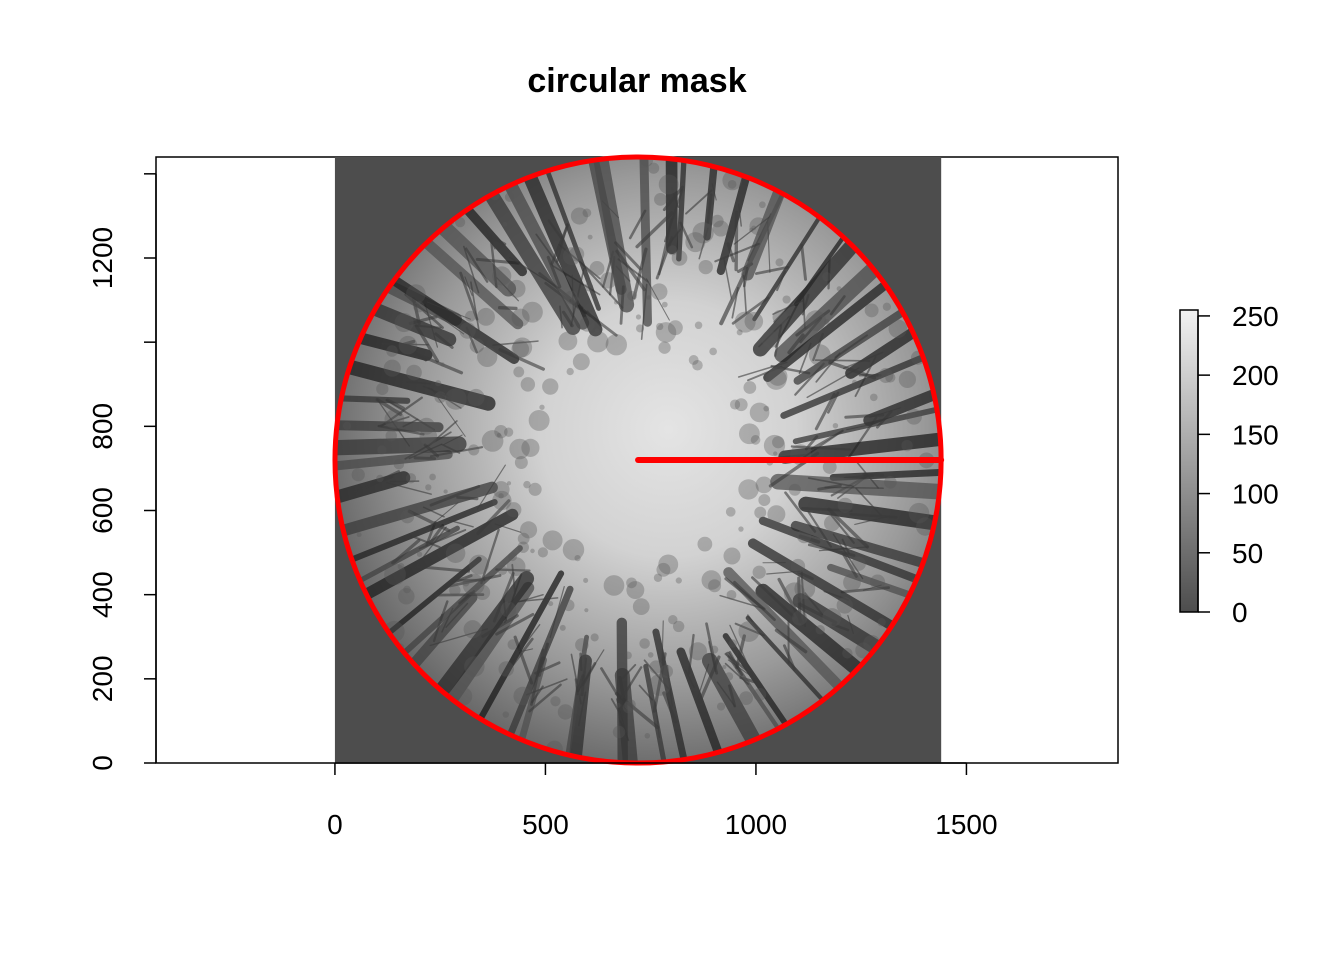 The height and width of the screenshot is (960, 1344). I want to click on colorbar-tick-label: 250, so click(1255, 316).